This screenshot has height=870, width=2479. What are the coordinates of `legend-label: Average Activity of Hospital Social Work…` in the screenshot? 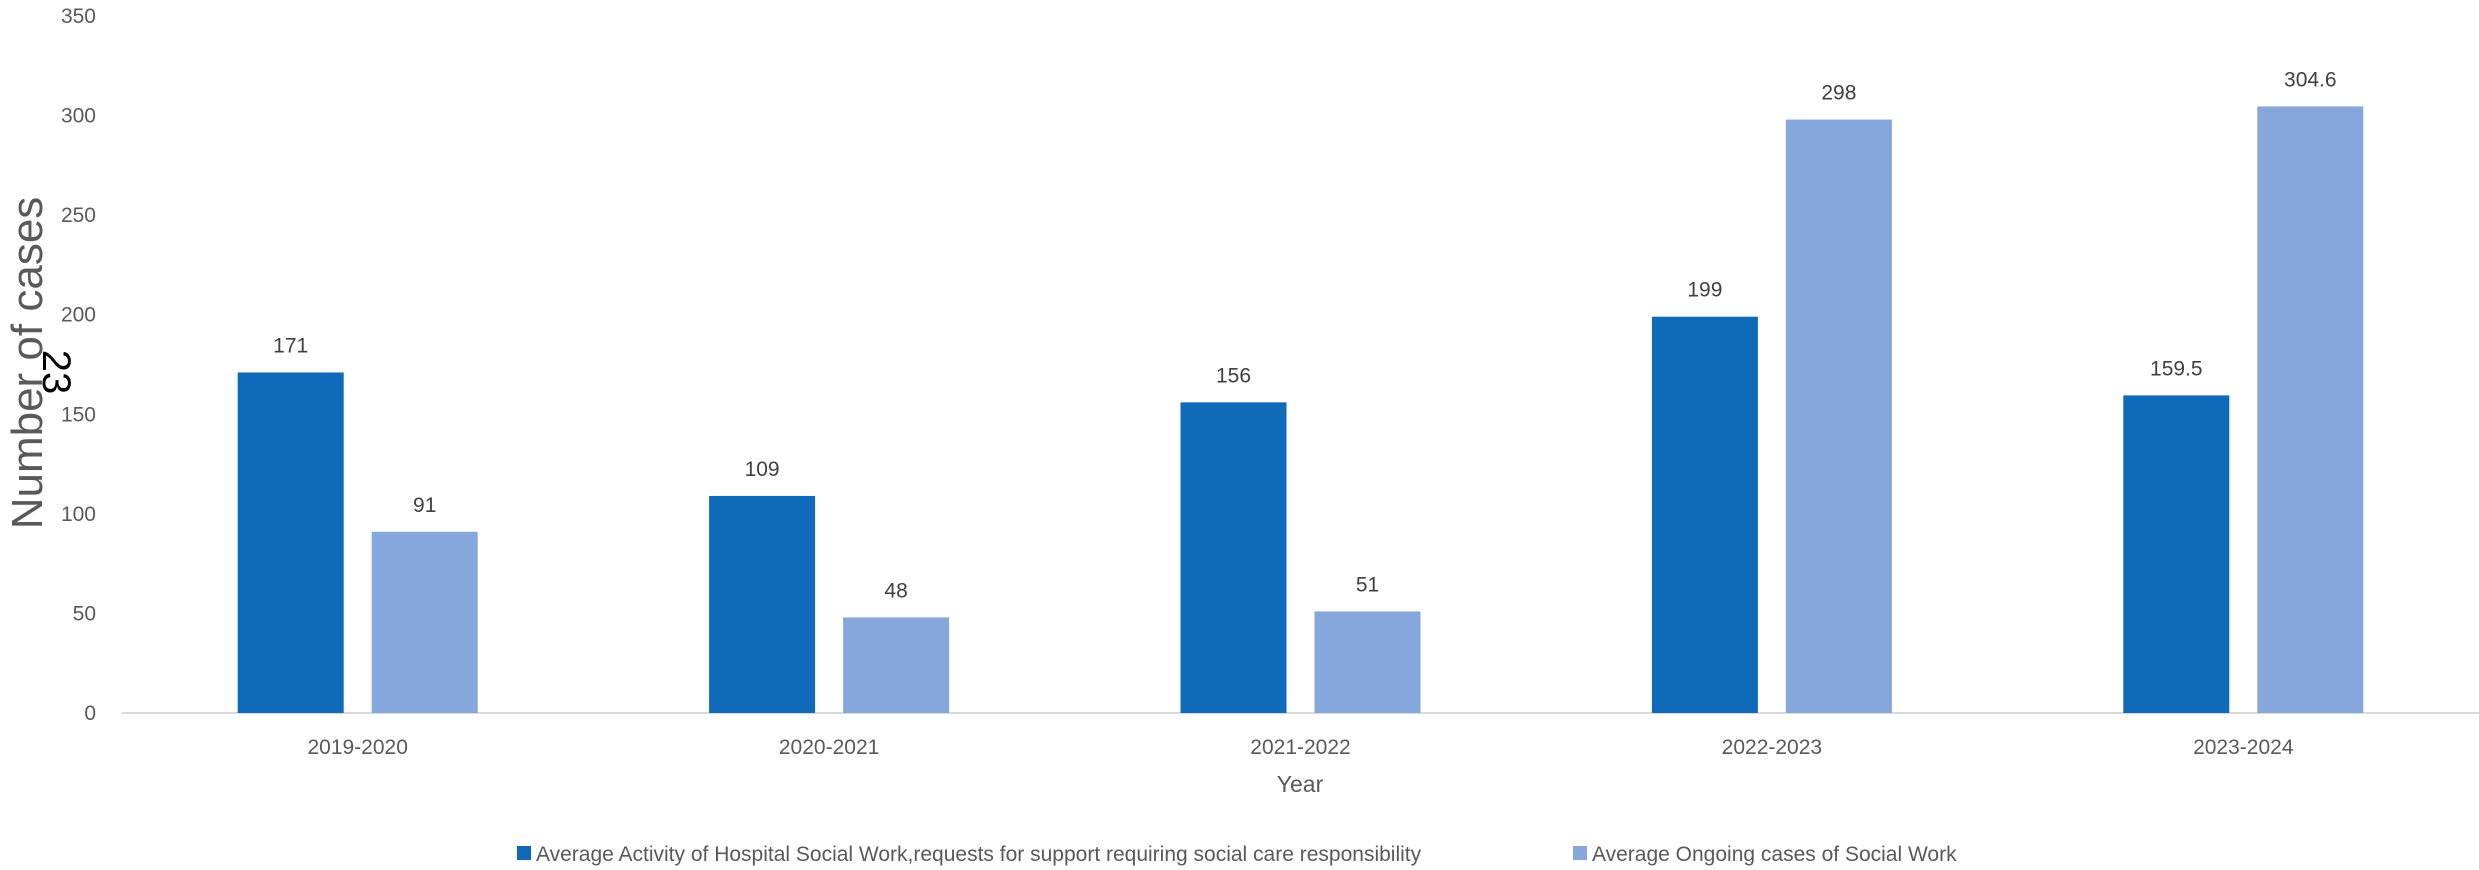 It's located at (979, 854).